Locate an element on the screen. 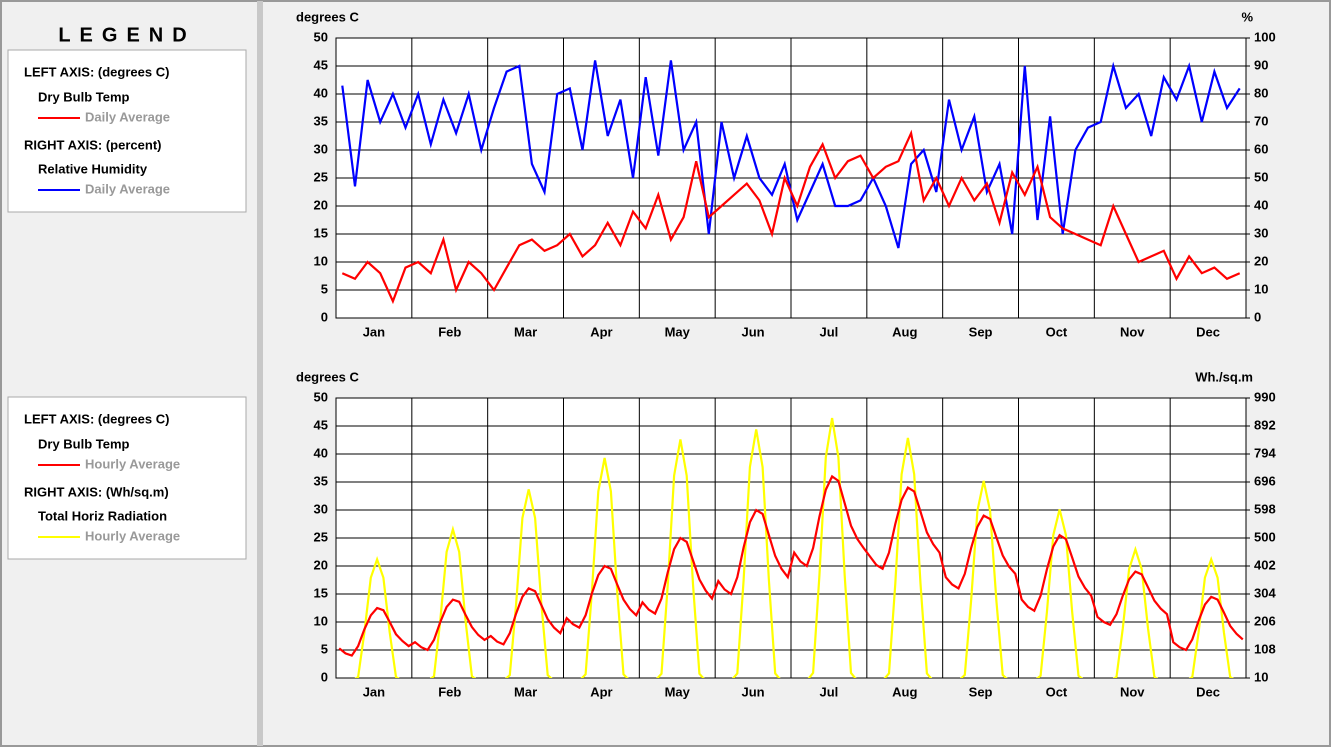  y2-tick-label: 0 is located at coordinates (1257, 316).